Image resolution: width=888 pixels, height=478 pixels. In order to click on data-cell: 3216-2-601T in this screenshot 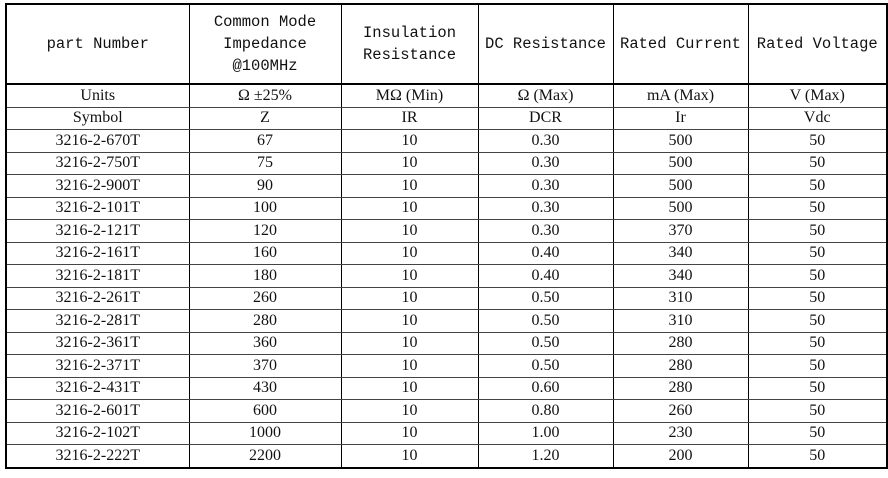, I will do `click(97, 411)`.